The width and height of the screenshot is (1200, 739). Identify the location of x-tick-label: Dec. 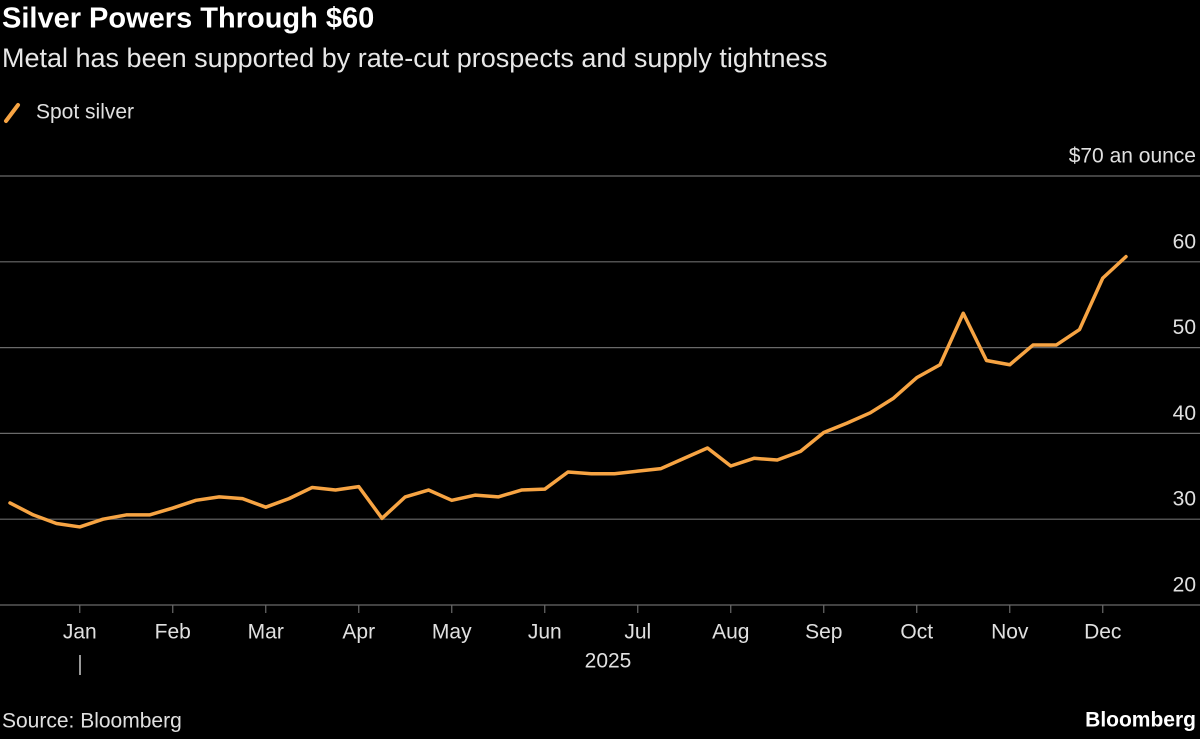
(1102, 632).